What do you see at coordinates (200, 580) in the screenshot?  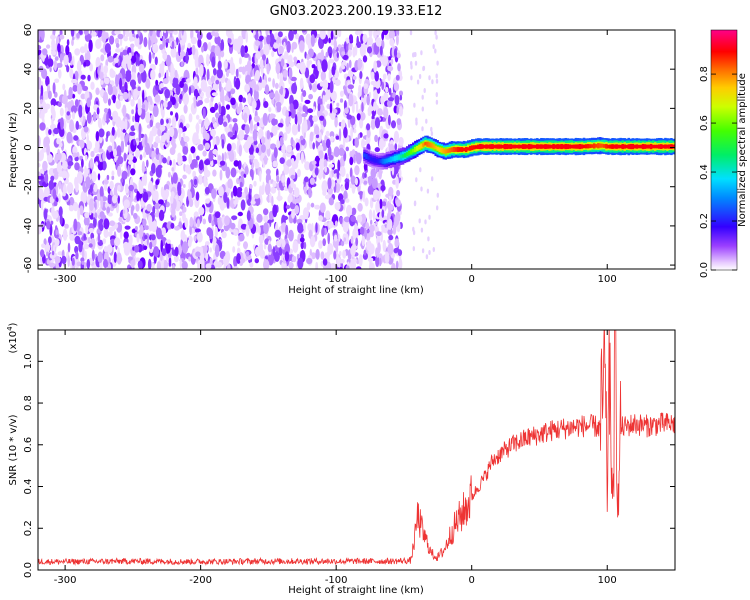 I see `x-tick-label: -200` at bounding box center [200, 580].